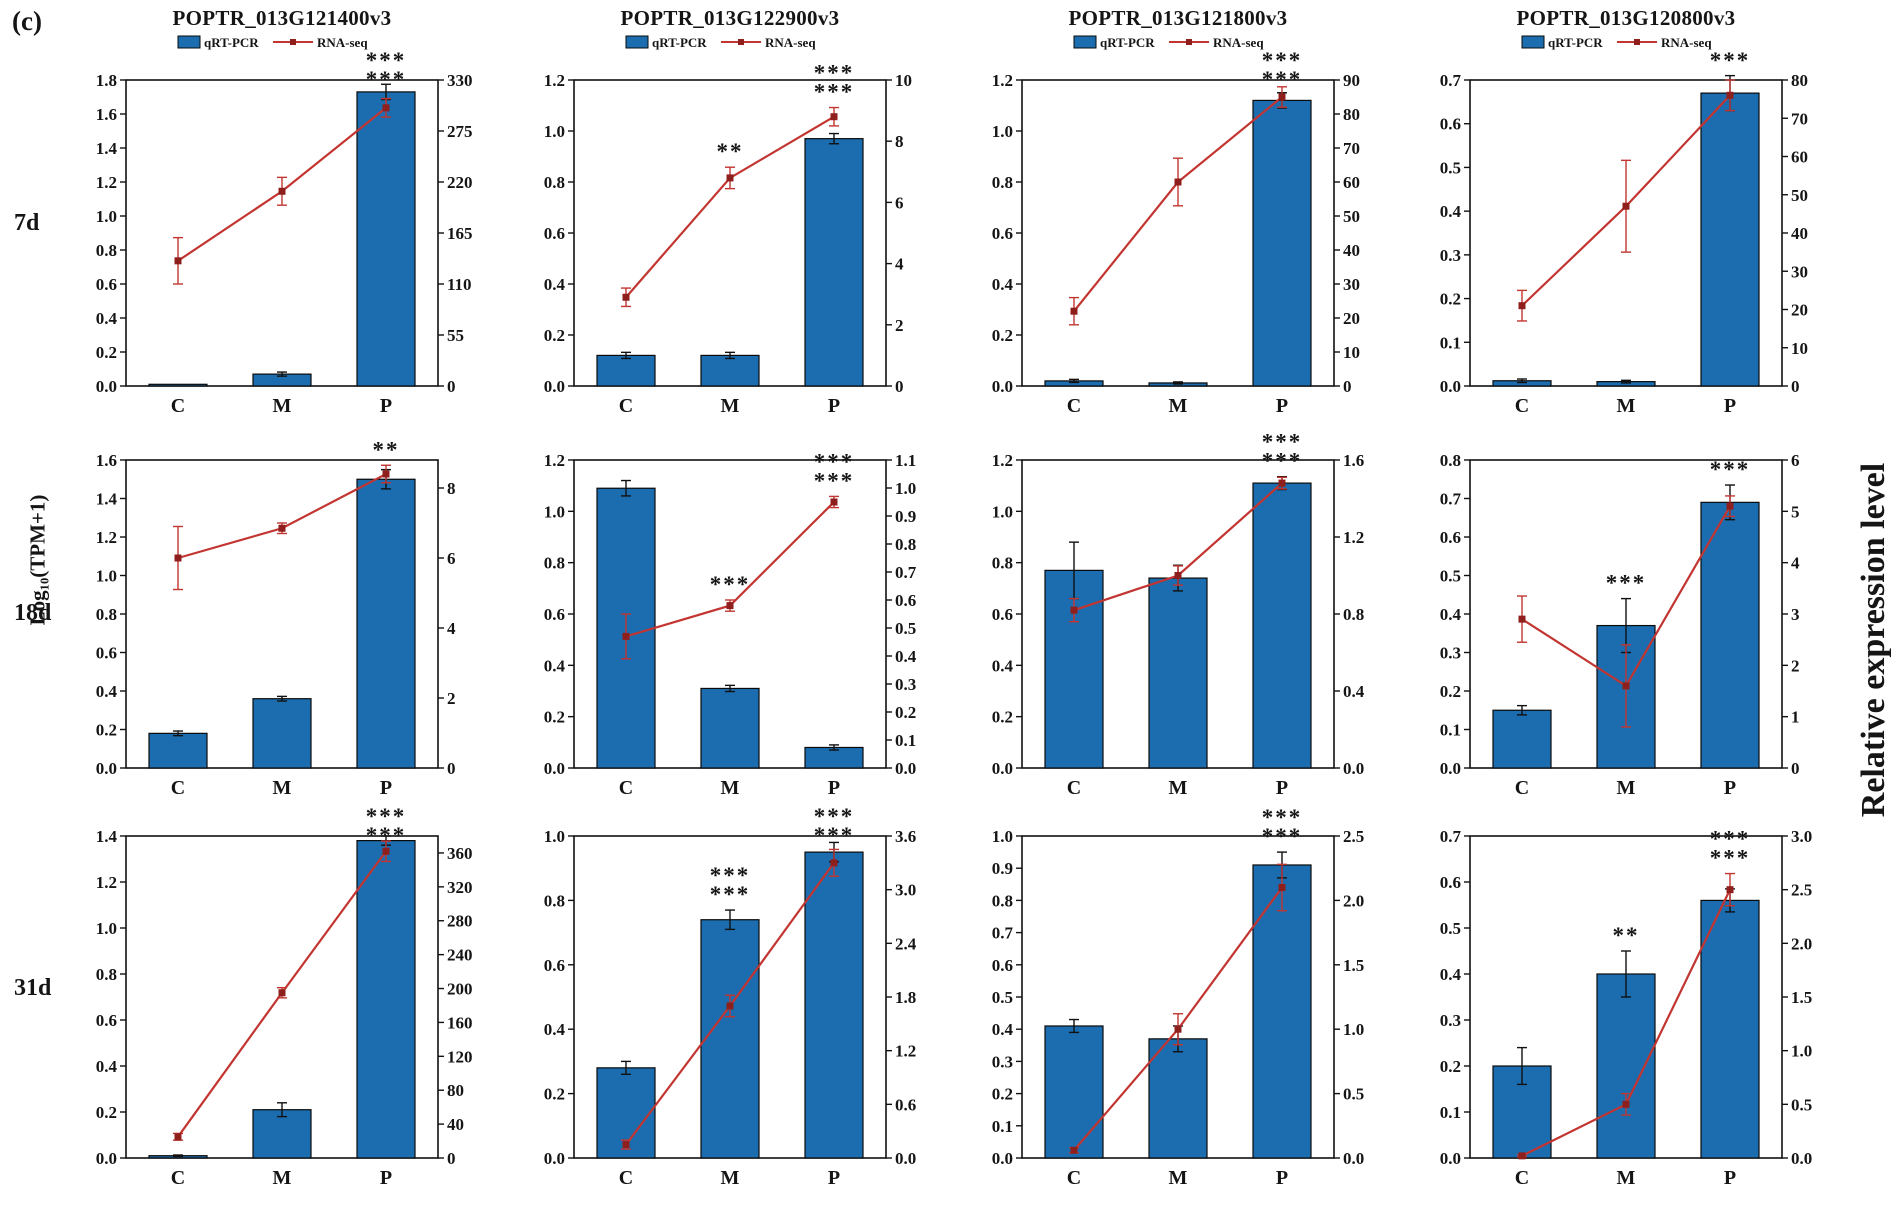  I want to click on qrt-pcr-bar-C, so click(178, 385).